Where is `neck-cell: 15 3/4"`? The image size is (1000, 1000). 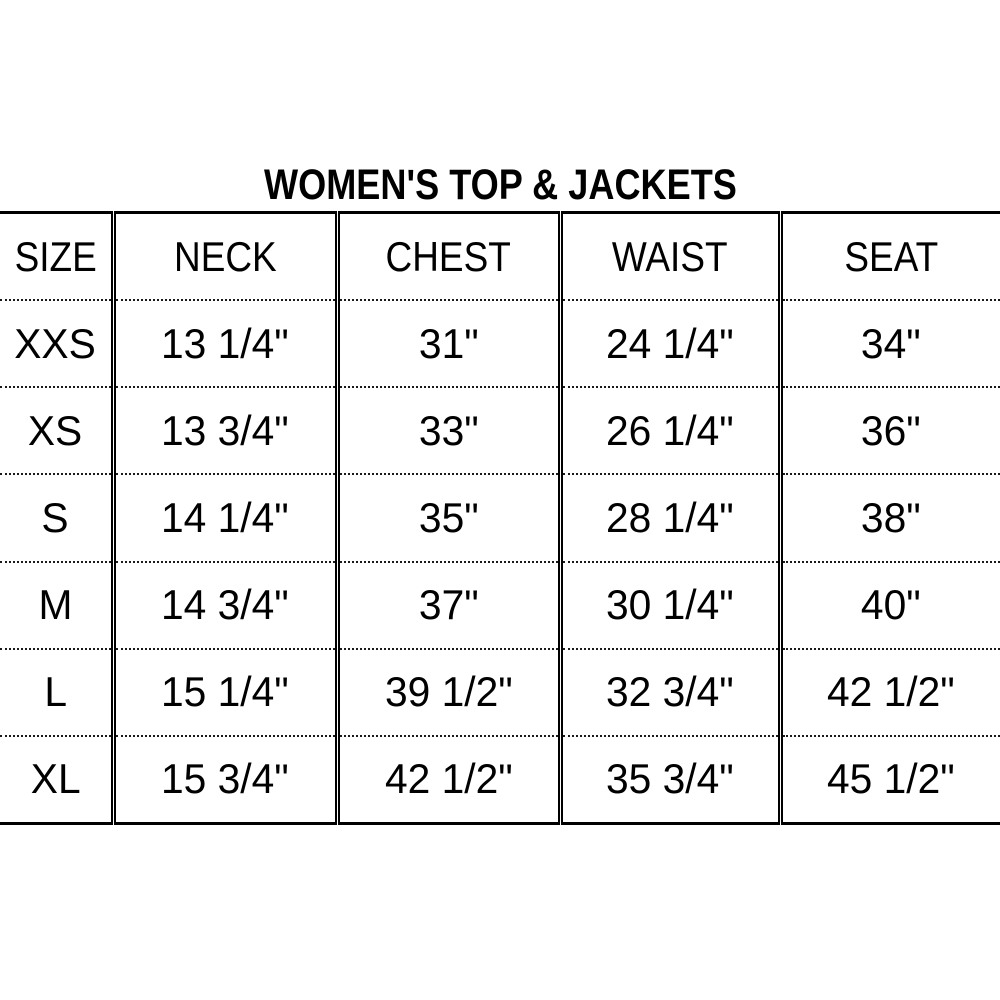
neck-cell: 15 3/4" is located at coordinates (223, 779).